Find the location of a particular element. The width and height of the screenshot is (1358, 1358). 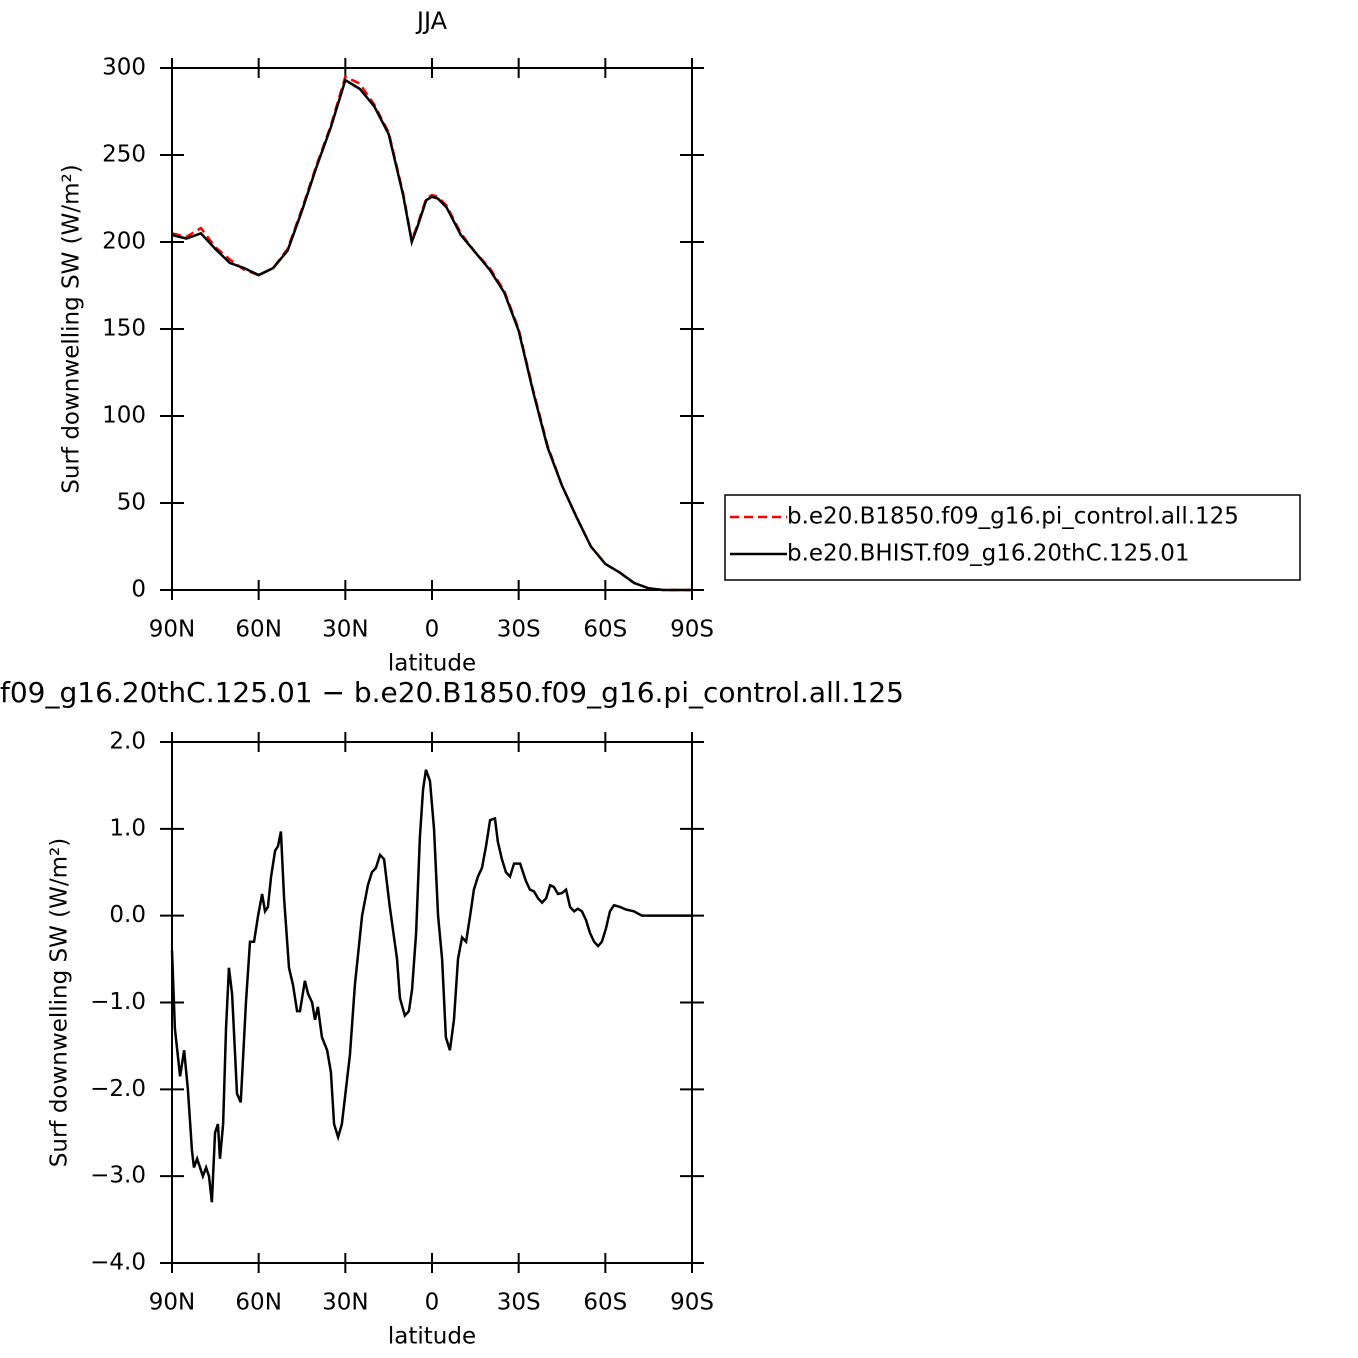

y-tick-label: 0 is located at coordinates (138, 590).